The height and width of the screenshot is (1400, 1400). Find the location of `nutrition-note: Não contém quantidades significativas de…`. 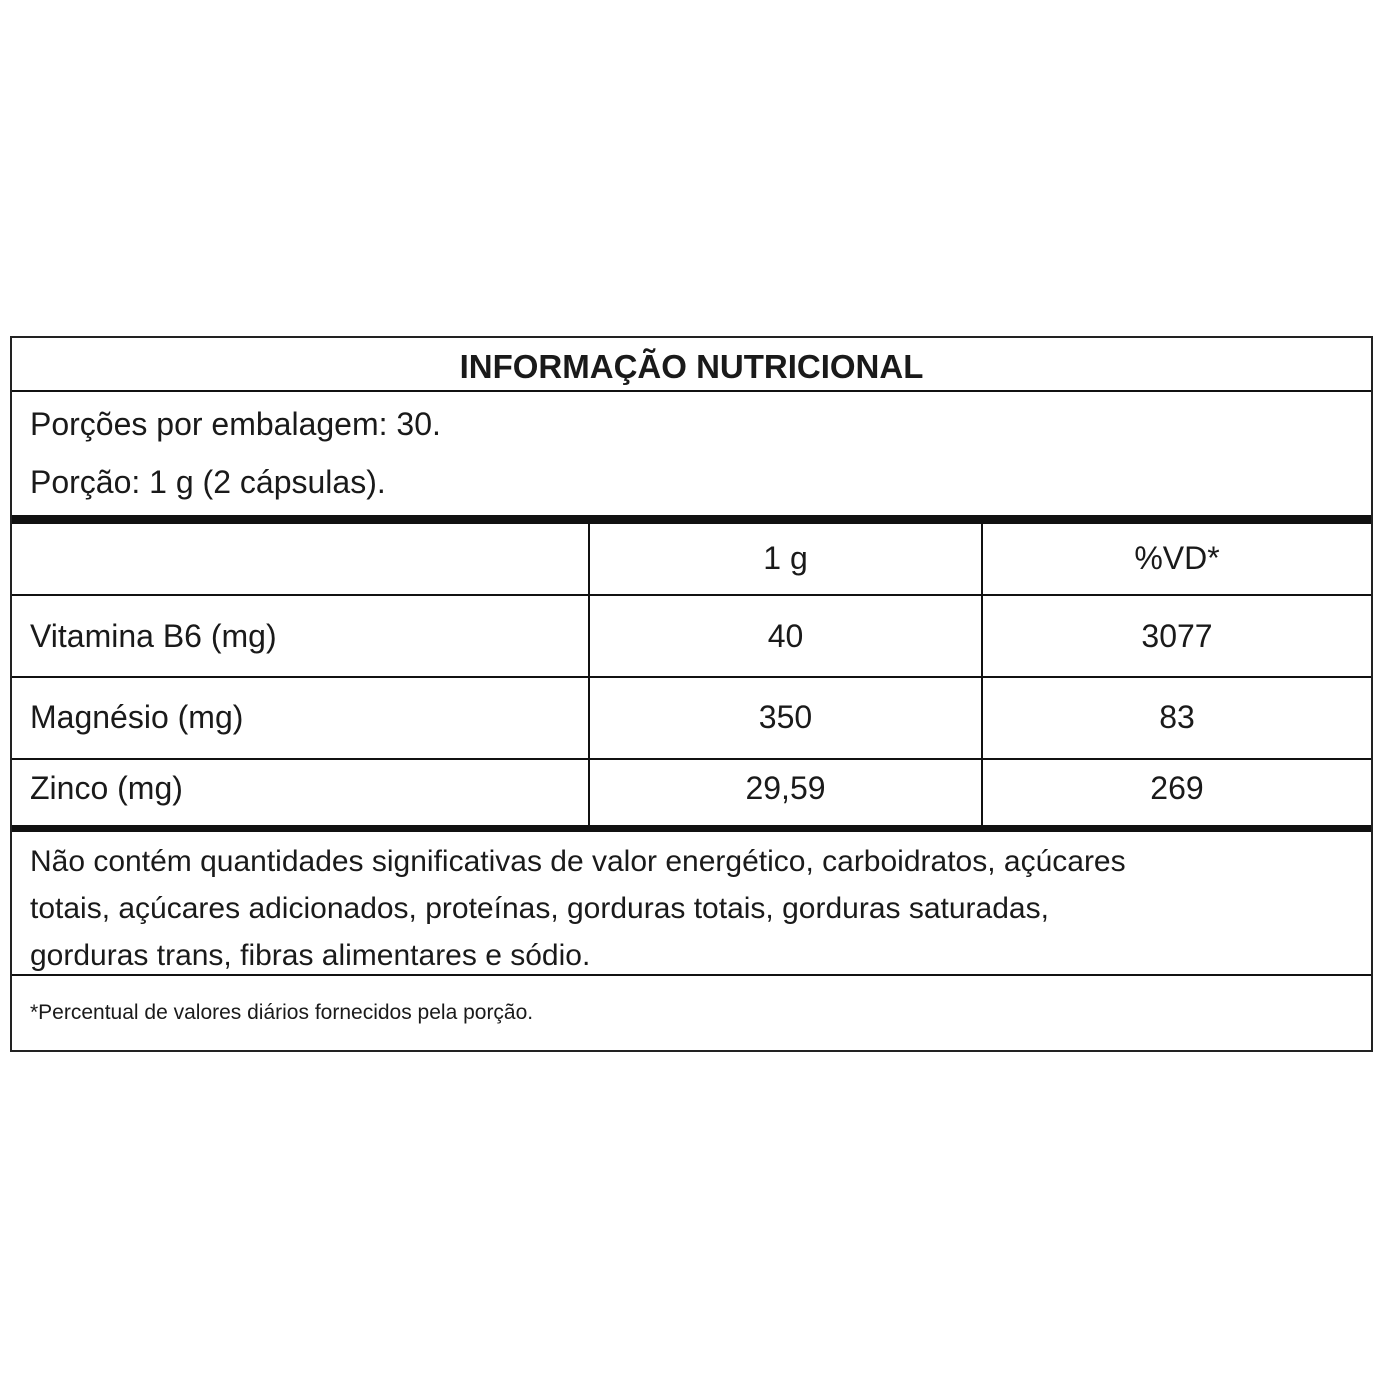

nutrition-note: Não contém quantidades significativas de… is located at coordinates (578, 908).